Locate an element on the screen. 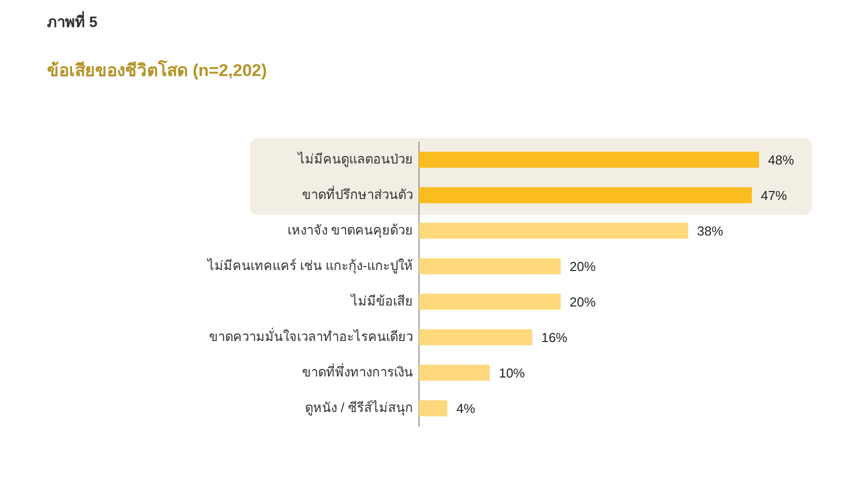  text: ข้อเสียของชีวิตโสด (n=2,202) is located at coordinates (157, 70).